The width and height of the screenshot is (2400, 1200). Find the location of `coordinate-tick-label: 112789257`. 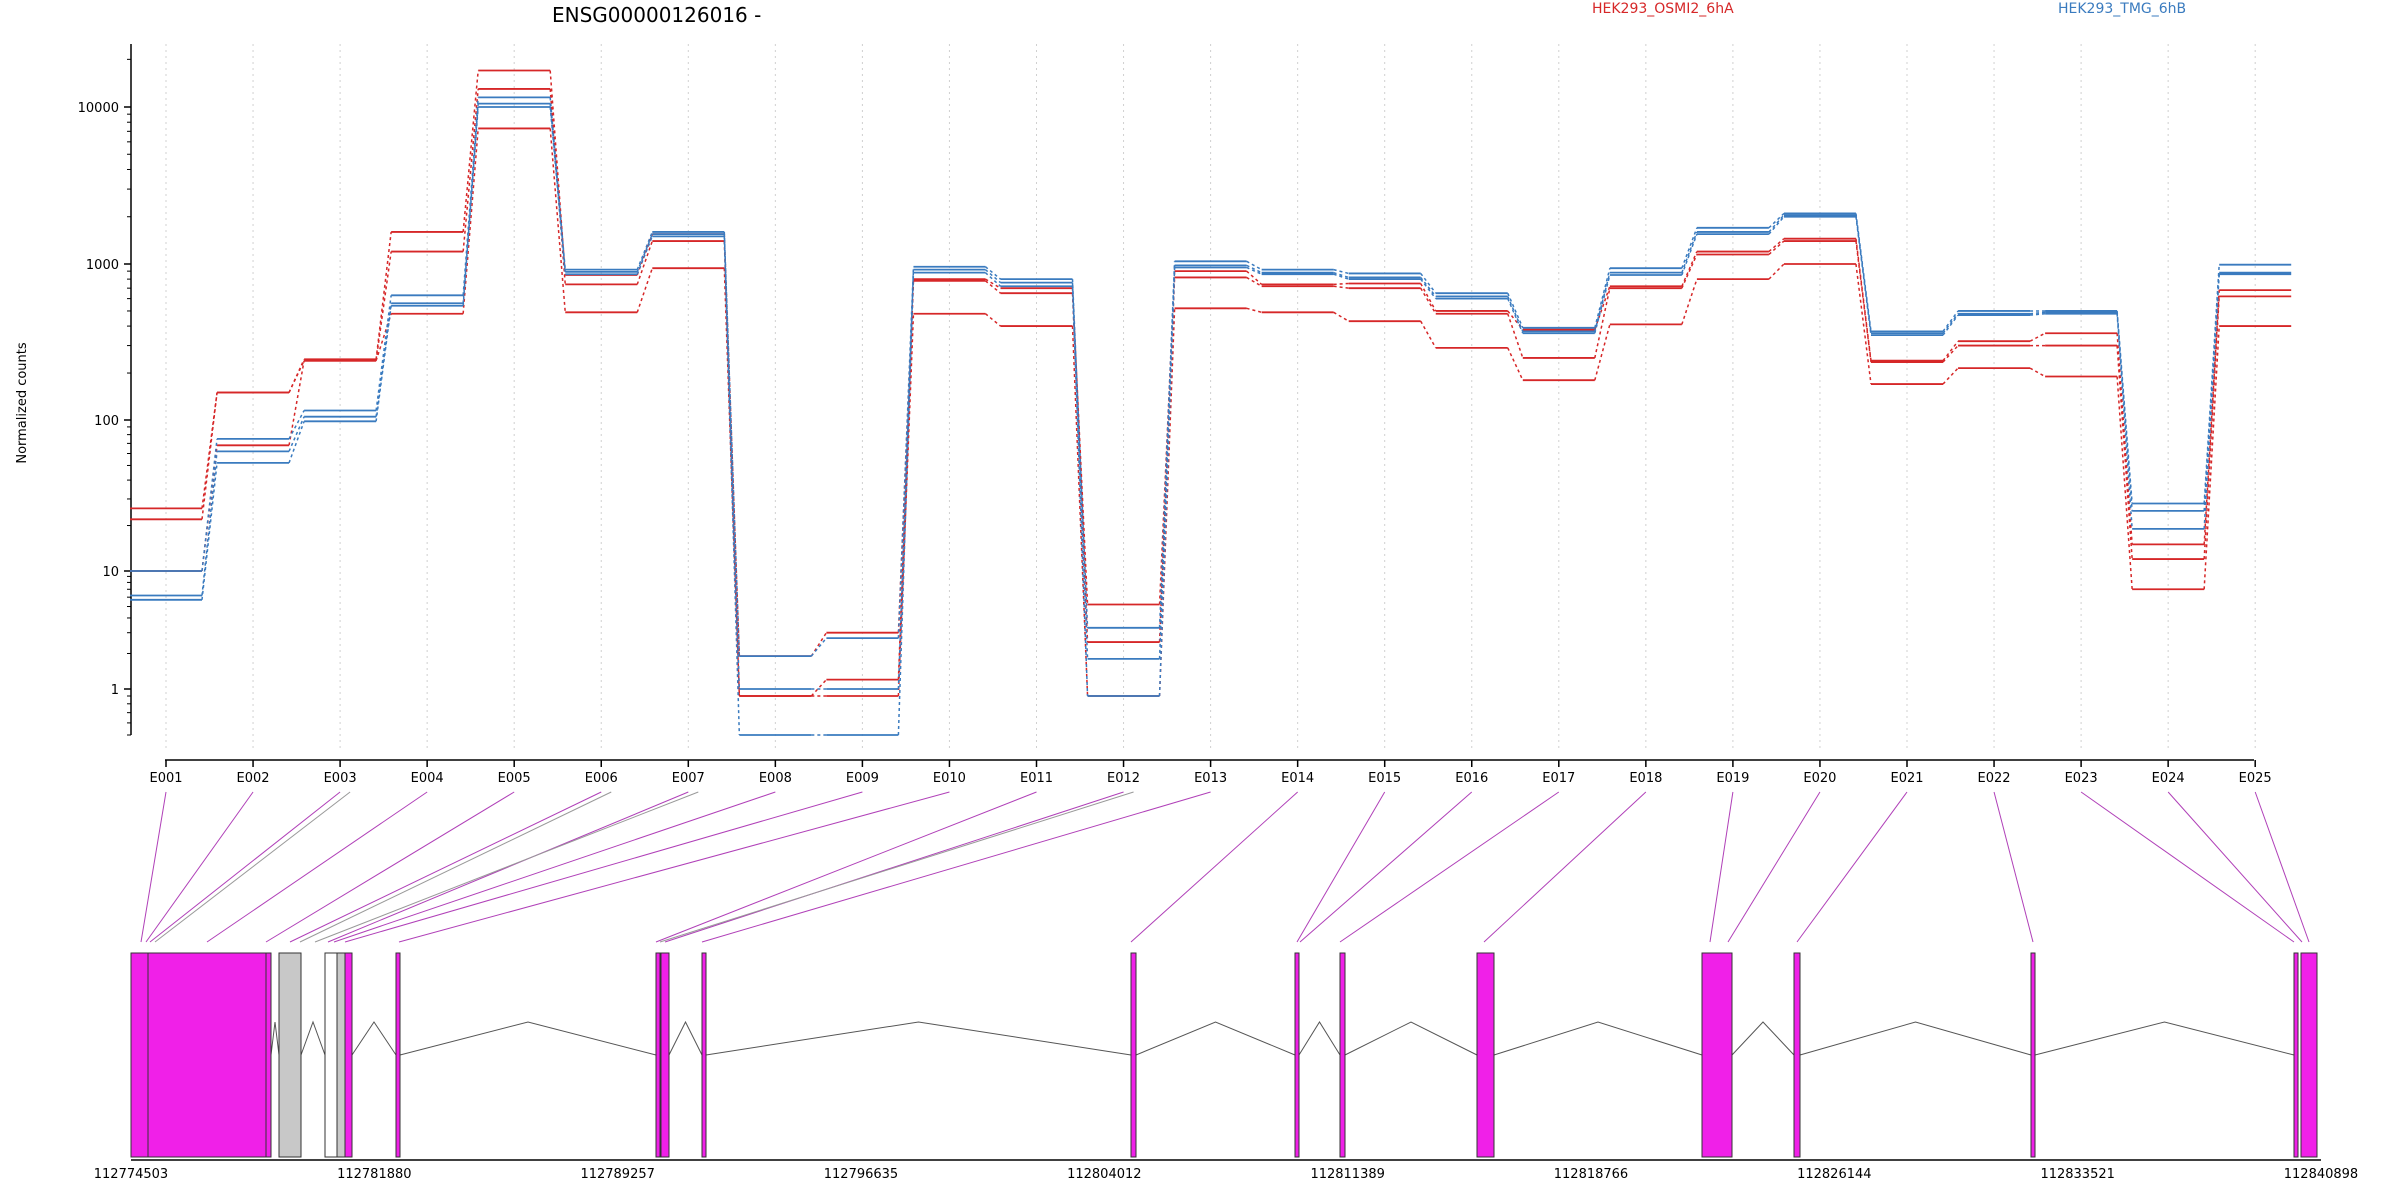

coordinate-tick-label: 112789257 is located at coordinates (617, 1174).